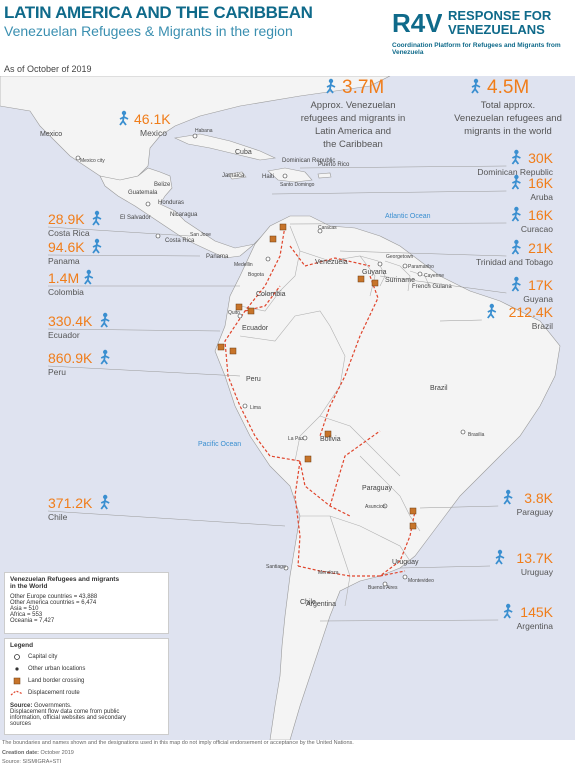 The height and width of the screenshot is (768, 575). I want to click on legend-label: Displacement route, so click(54, 693).